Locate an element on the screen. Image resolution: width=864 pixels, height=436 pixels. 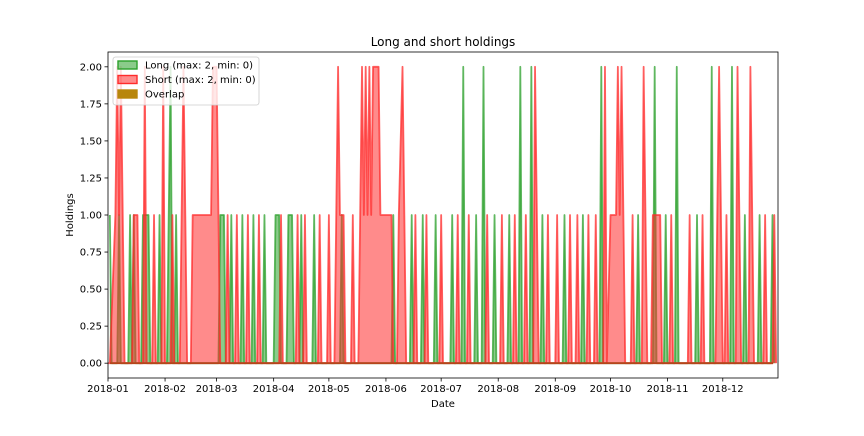
x-tick-label: 2018-01 is located at coordinates (108, 389).